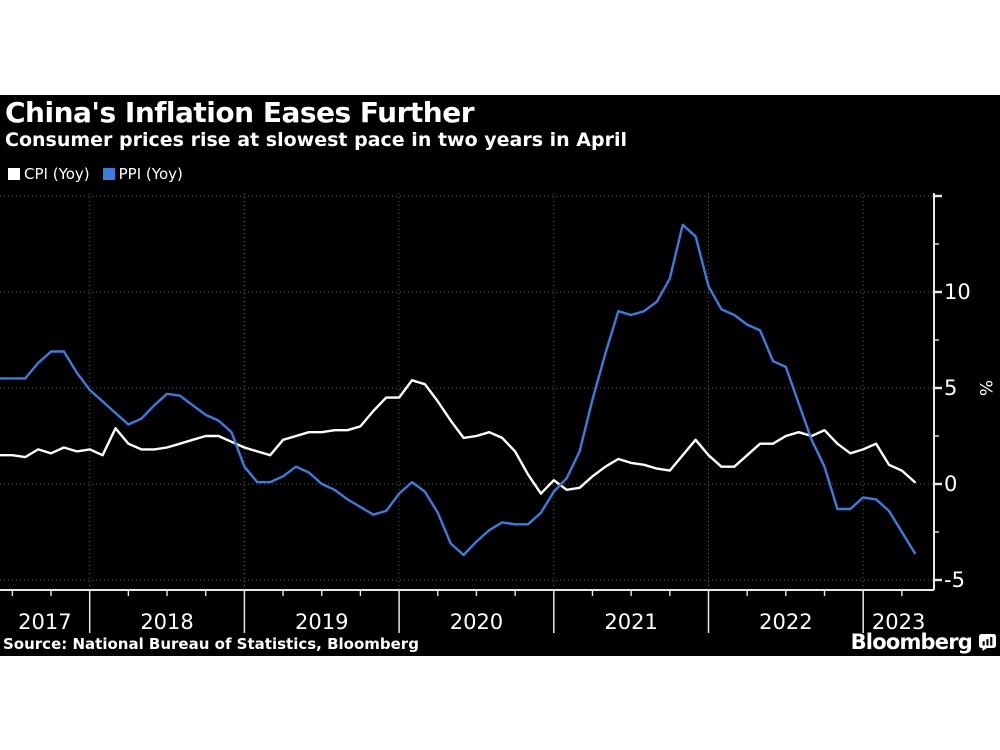  What do you see at coordinates (911, 642) in the screenshot?
I see `bloomberg-wordmark: Bloomberg` at bounding box center [911, 642].